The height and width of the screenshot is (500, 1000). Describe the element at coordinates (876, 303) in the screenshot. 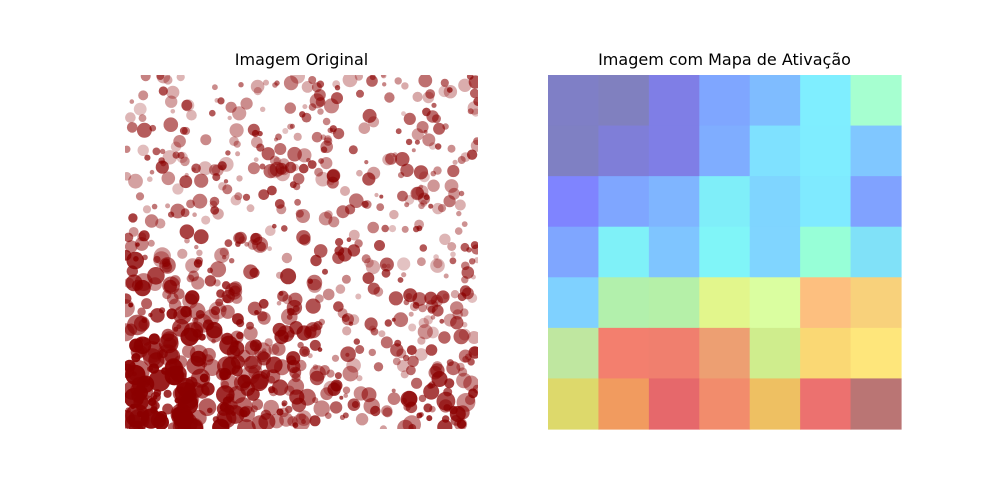

I see `heatmap-cell-r4-c6` at that location.